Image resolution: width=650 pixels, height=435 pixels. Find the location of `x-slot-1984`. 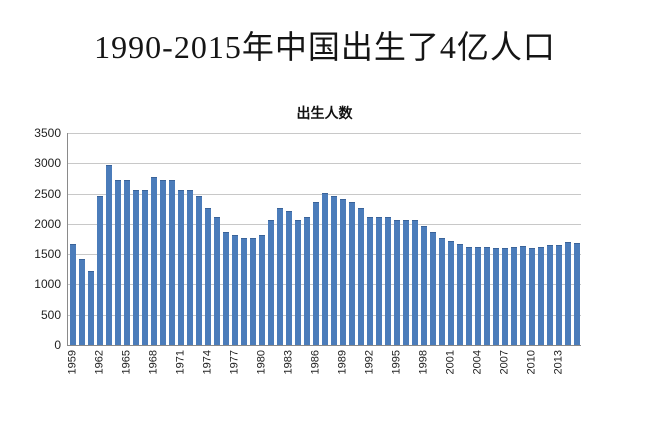

x-slot-1984 is located at coordinates (297, 369).